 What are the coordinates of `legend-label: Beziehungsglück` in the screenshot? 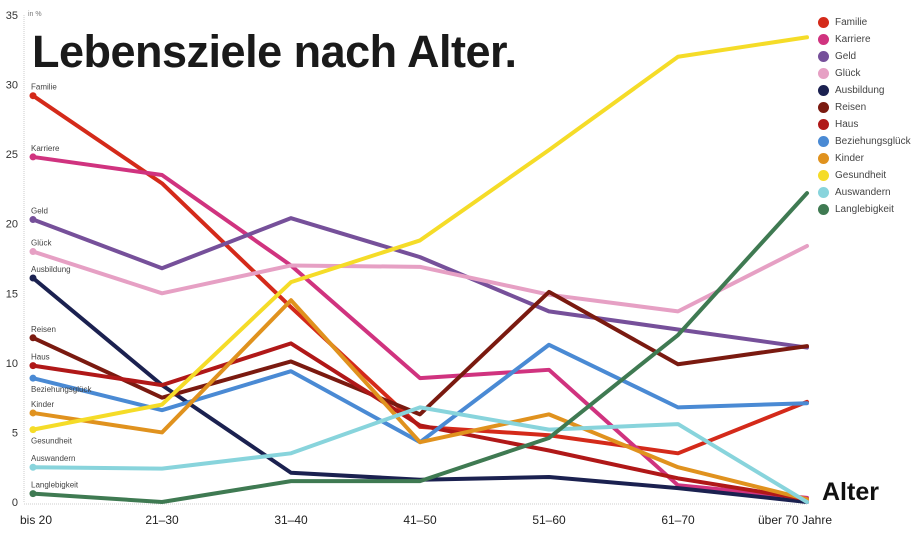 It's located at (873, 141).